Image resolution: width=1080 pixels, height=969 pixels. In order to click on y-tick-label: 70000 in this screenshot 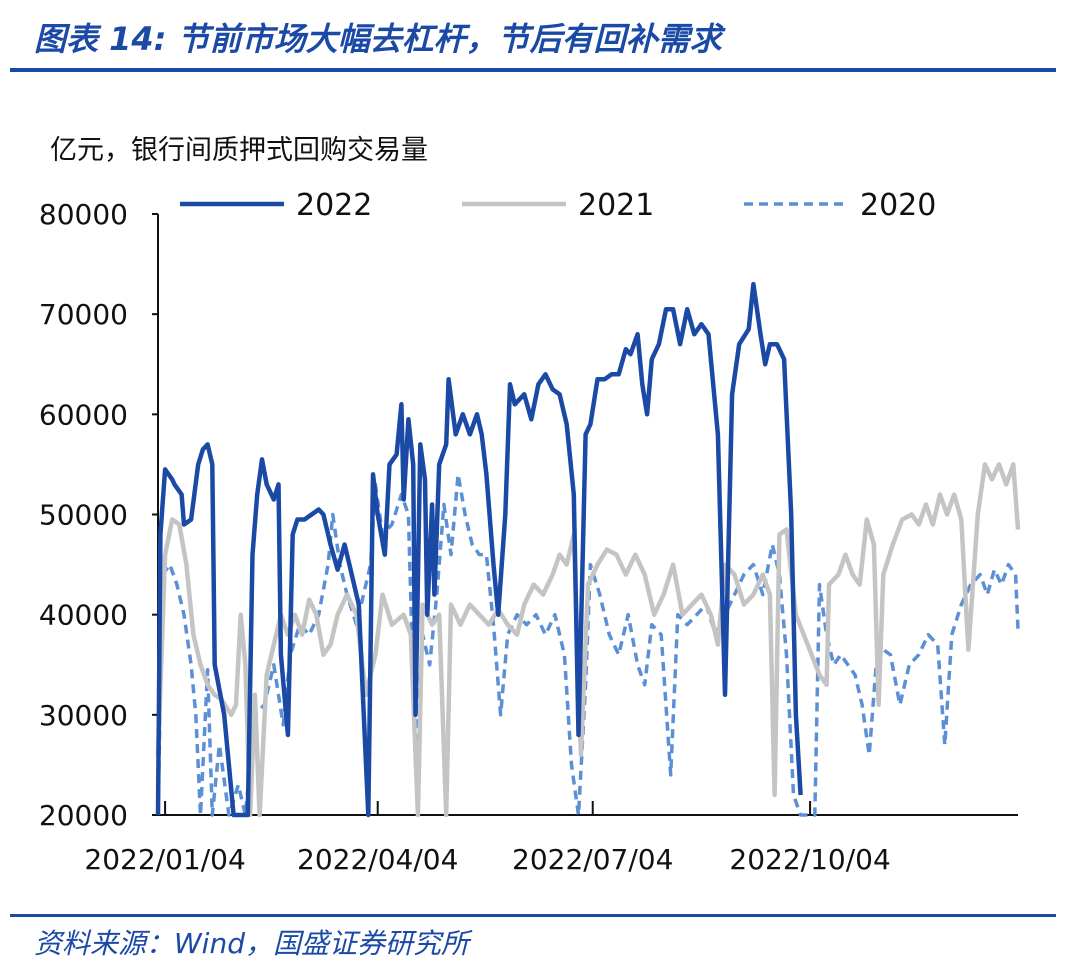, I will do `click(83, 314)`.